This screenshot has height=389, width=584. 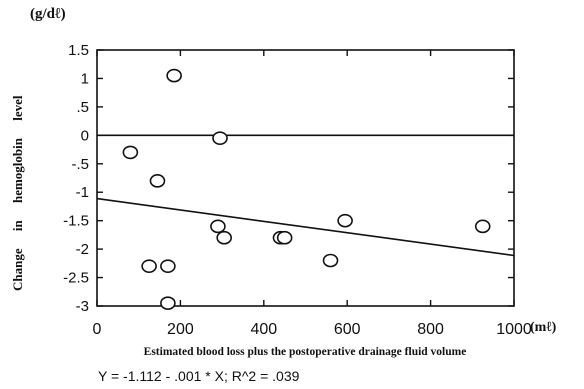 What do you see at coordinates (78, 50) in the screenshot?
I see `y-tick-label: 1.5` at bounding box center [78, 50].